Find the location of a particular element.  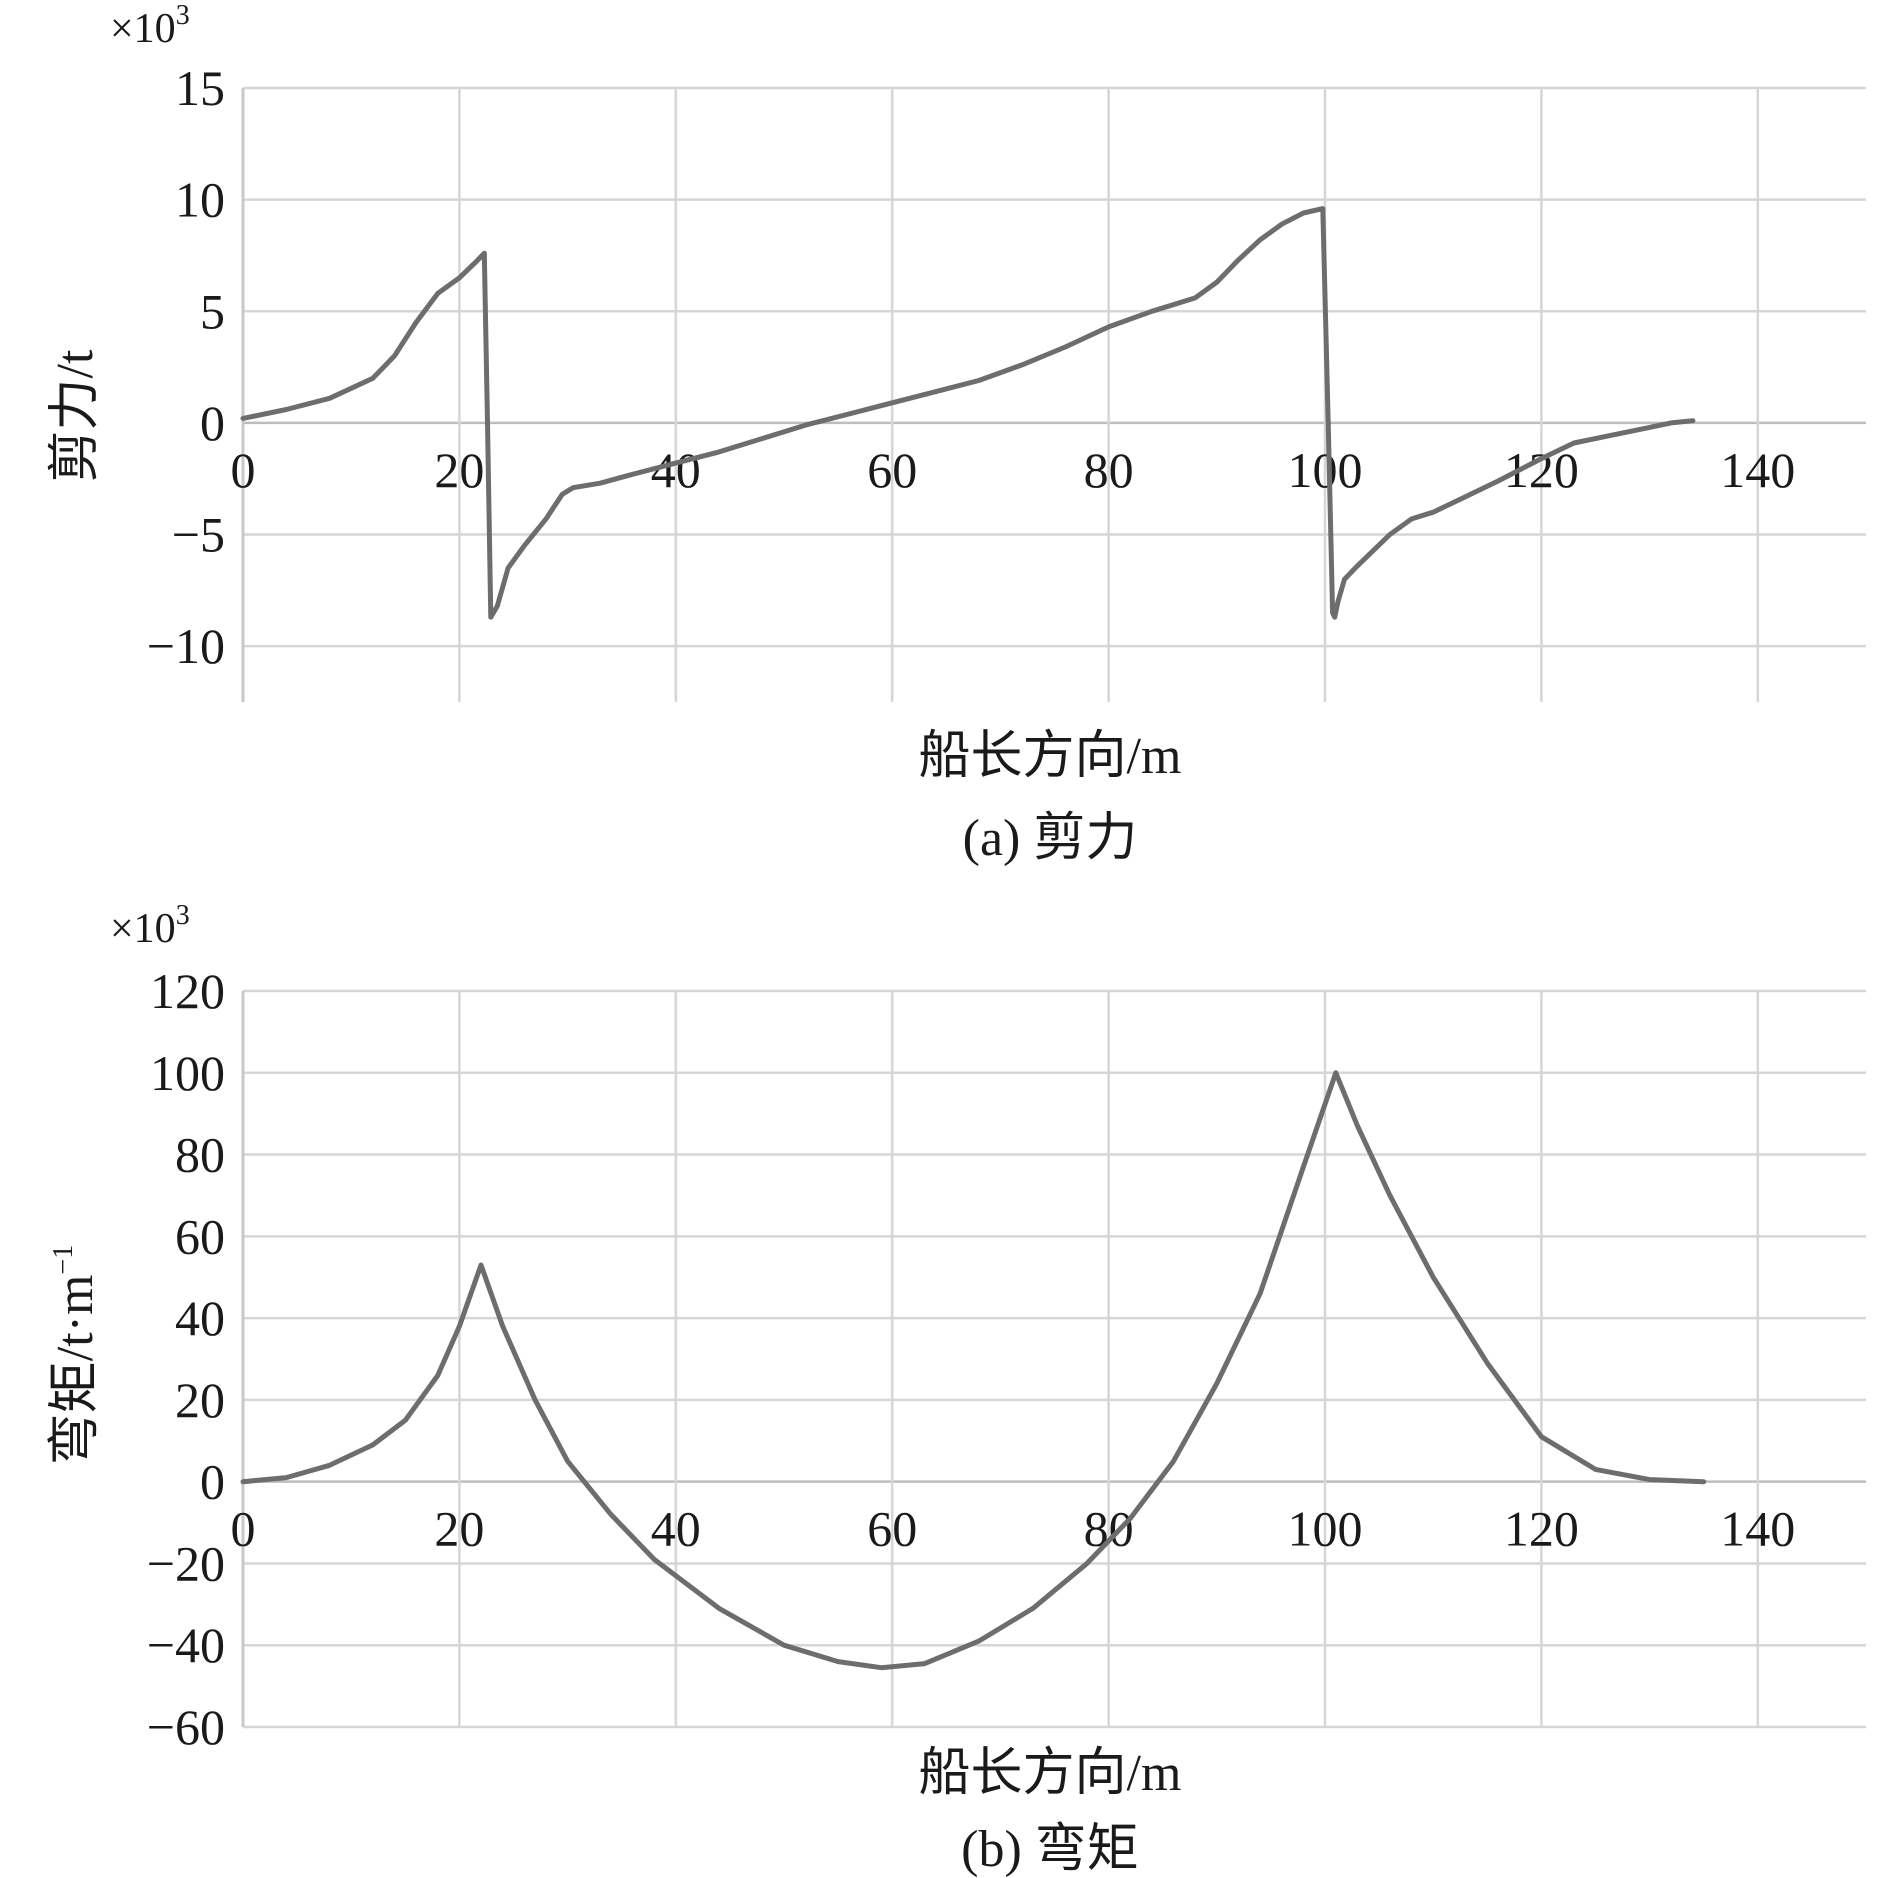

moment-caption: (b) 弯矩 is located at coordinates (1050, 1849).